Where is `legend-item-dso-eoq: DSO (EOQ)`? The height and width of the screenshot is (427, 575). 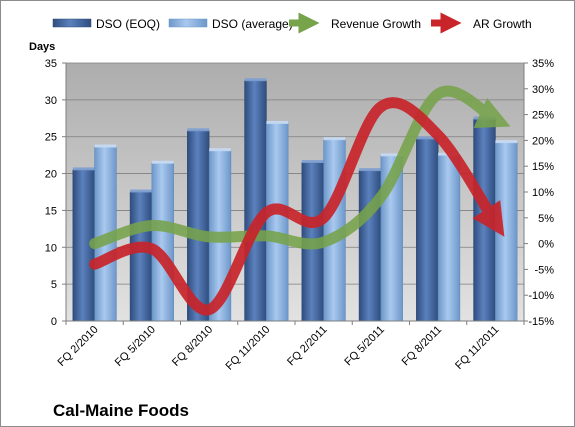
legend-item-dso-eoq: DSO (EOQ) is located at coordinates (106, 24).